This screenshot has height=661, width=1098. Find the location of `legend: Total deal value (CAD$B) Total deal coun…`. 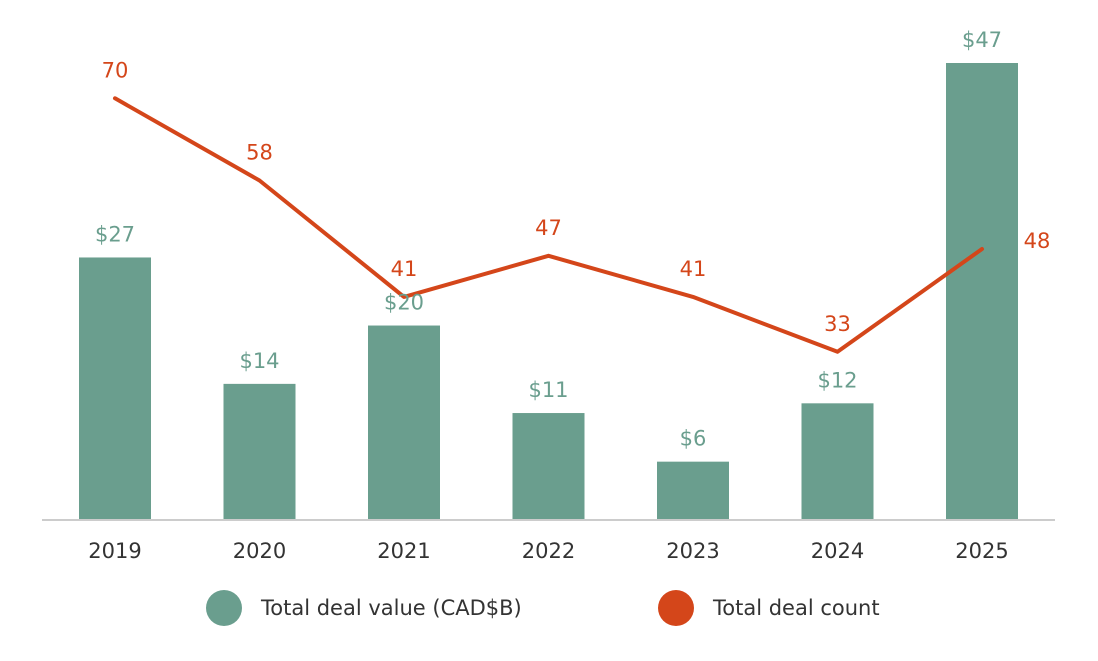

legend: Total deal value (CAD$B) Total deal coun… is located at coordinates (549, 613).